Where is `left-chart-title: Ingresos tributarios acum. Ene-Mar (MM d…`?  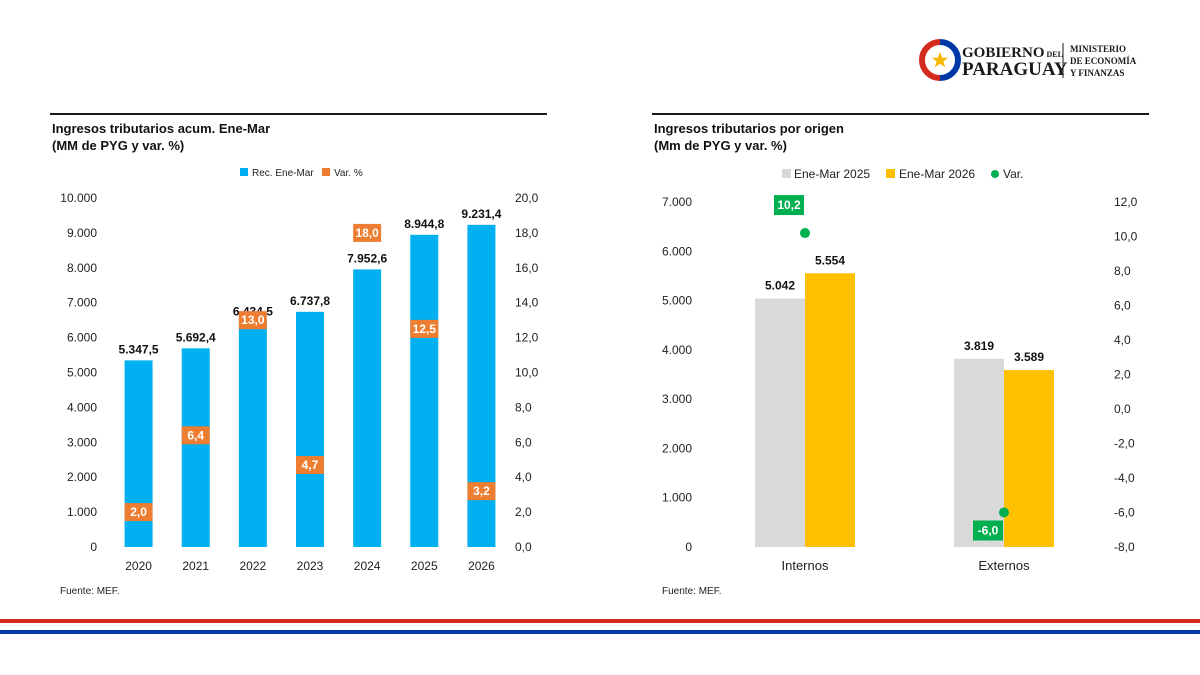
left-chart-title: Ingresos tributarios acum. Ene-Mar (MM d… is located at coordinates (161, 137).